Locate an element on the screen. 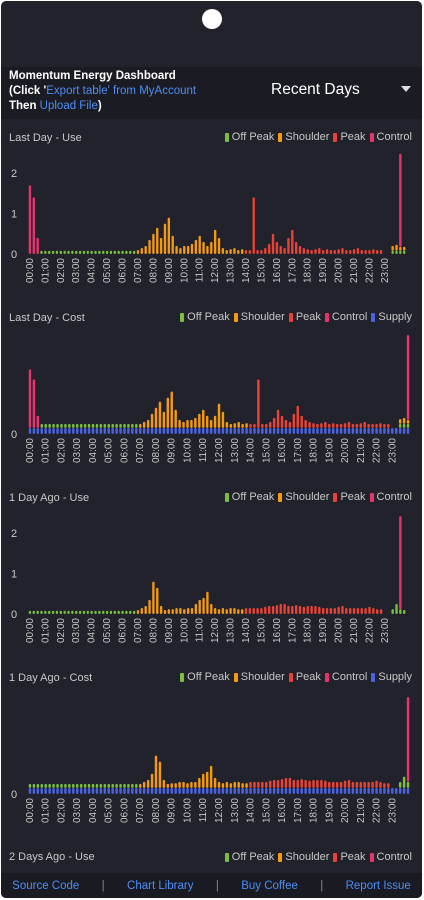 This screenshot has height=900, width=424. legend-item-shoulder: Shoulder is located at coordinates (303, 857).